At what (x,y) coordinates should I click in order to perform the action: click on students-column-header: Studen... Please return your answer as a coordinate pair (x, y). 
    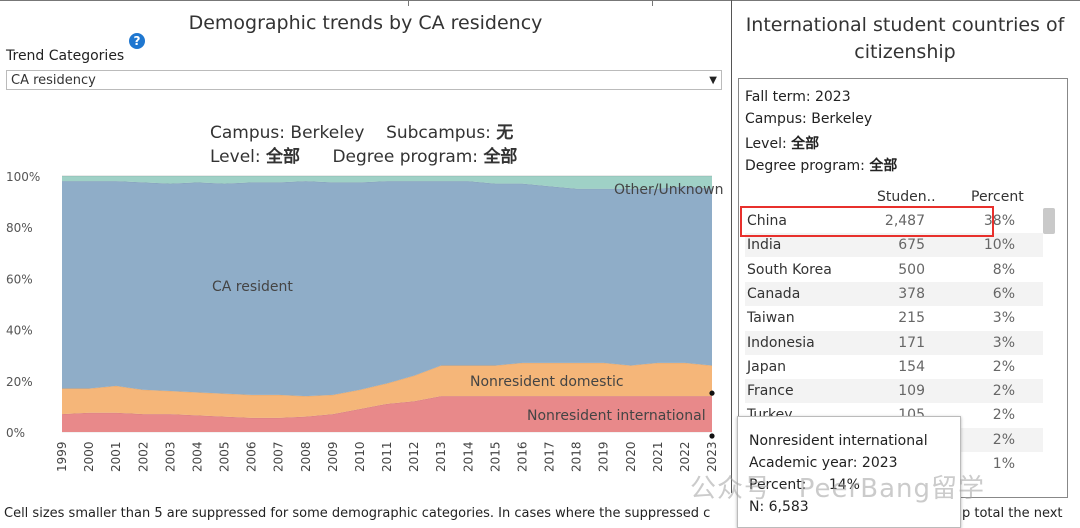
    Looking at the image, I should click on (906, 197).